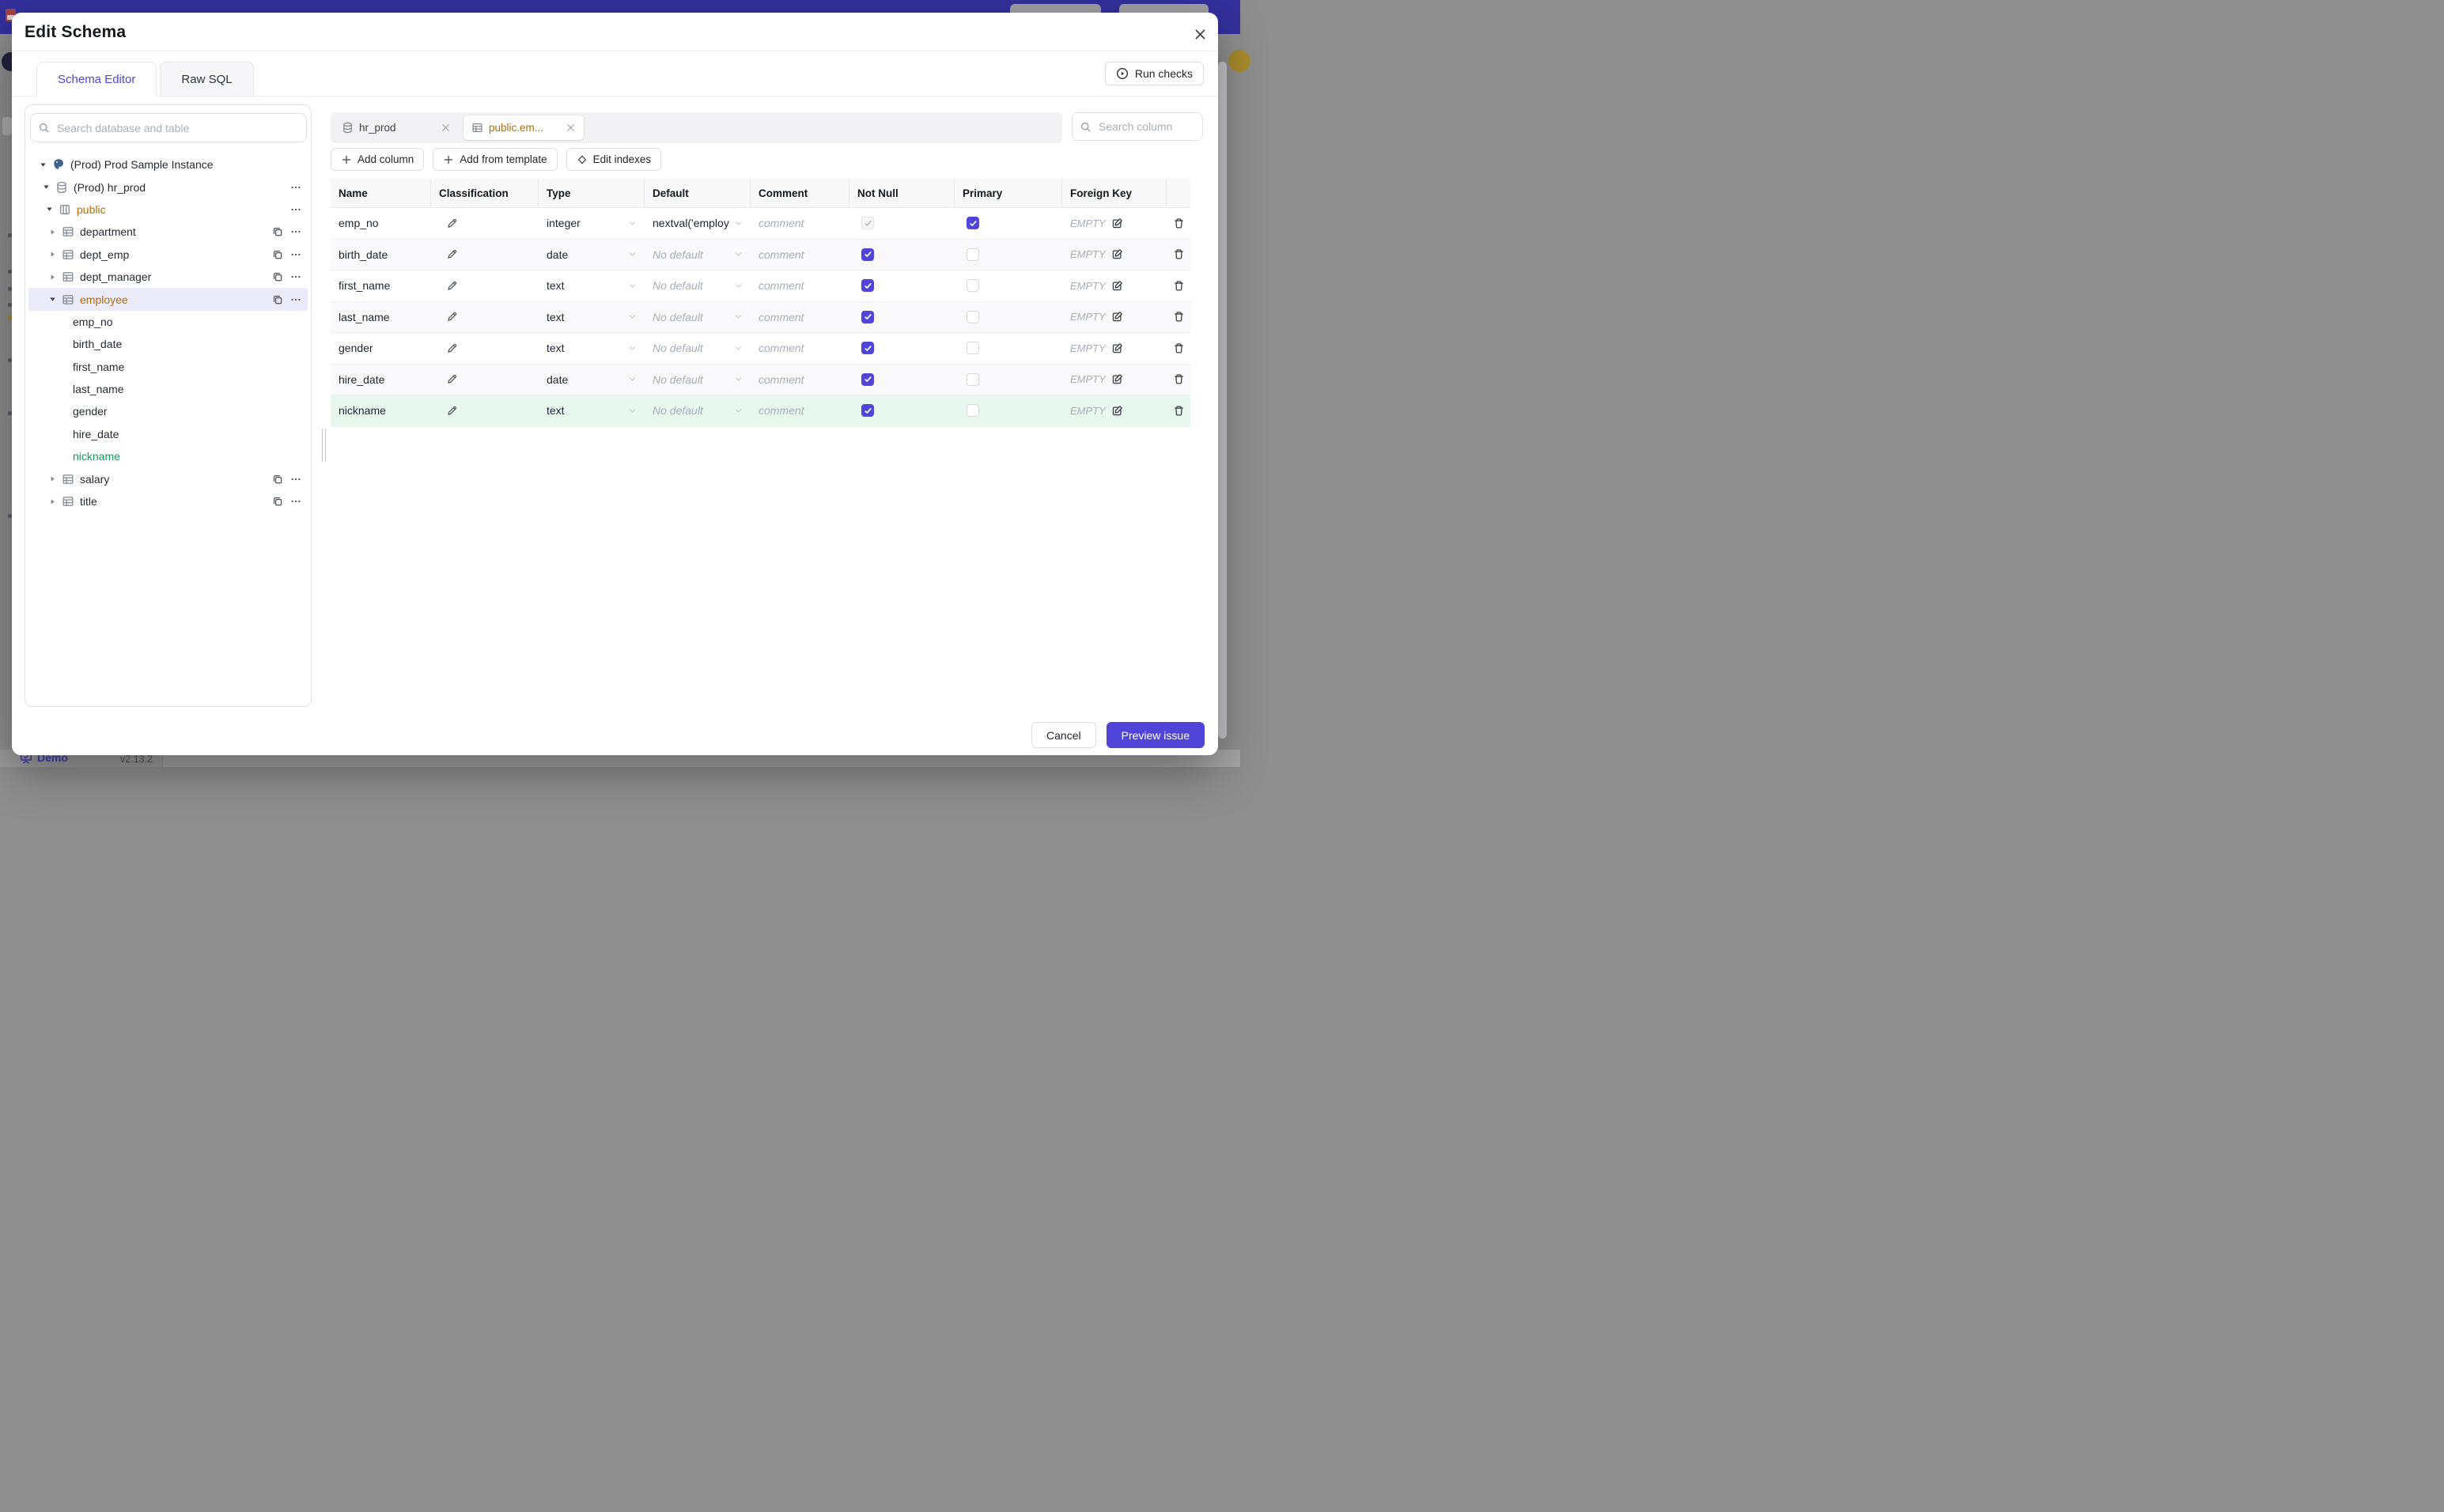  Describe the element at coordinates (168, 434) in the screenshot. I see `tree-item-hire_date: hire_date` at that location.